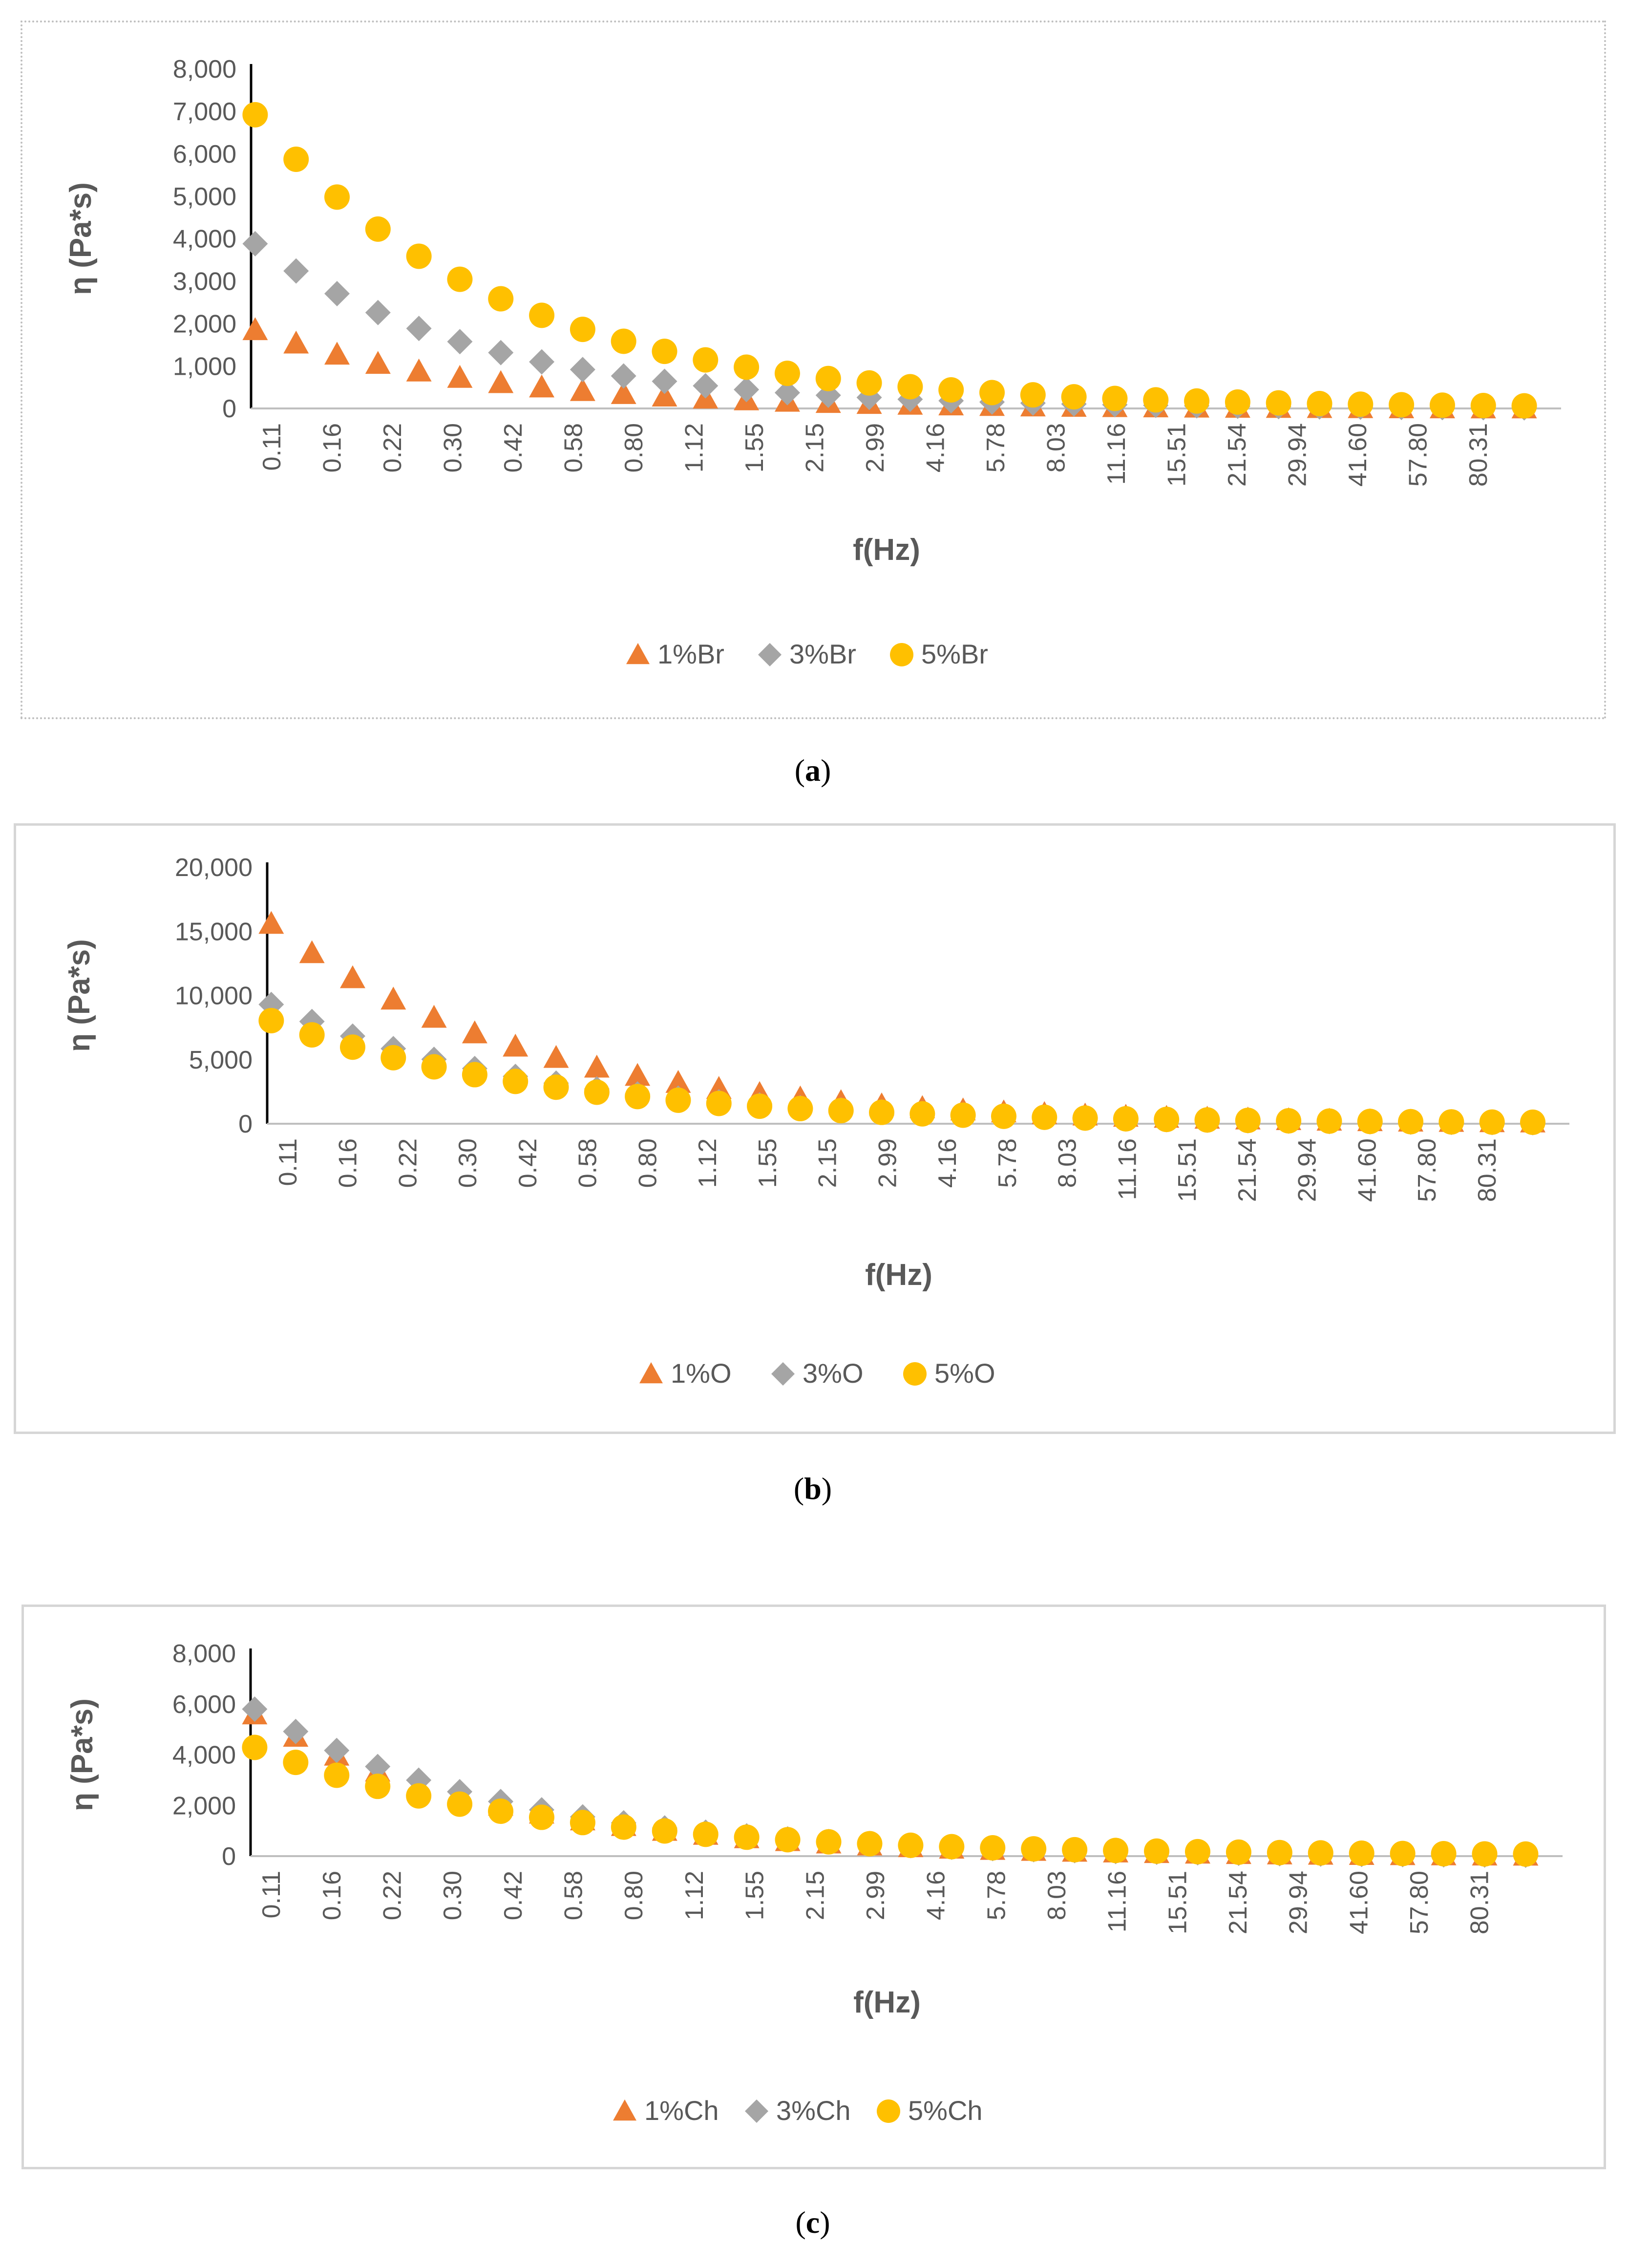 The image size is (1628, 2268). What do you see at coordinates (813, 1488) in the screenshot?
I see `caption-b: (b)` at bounding box center [813, 1488].